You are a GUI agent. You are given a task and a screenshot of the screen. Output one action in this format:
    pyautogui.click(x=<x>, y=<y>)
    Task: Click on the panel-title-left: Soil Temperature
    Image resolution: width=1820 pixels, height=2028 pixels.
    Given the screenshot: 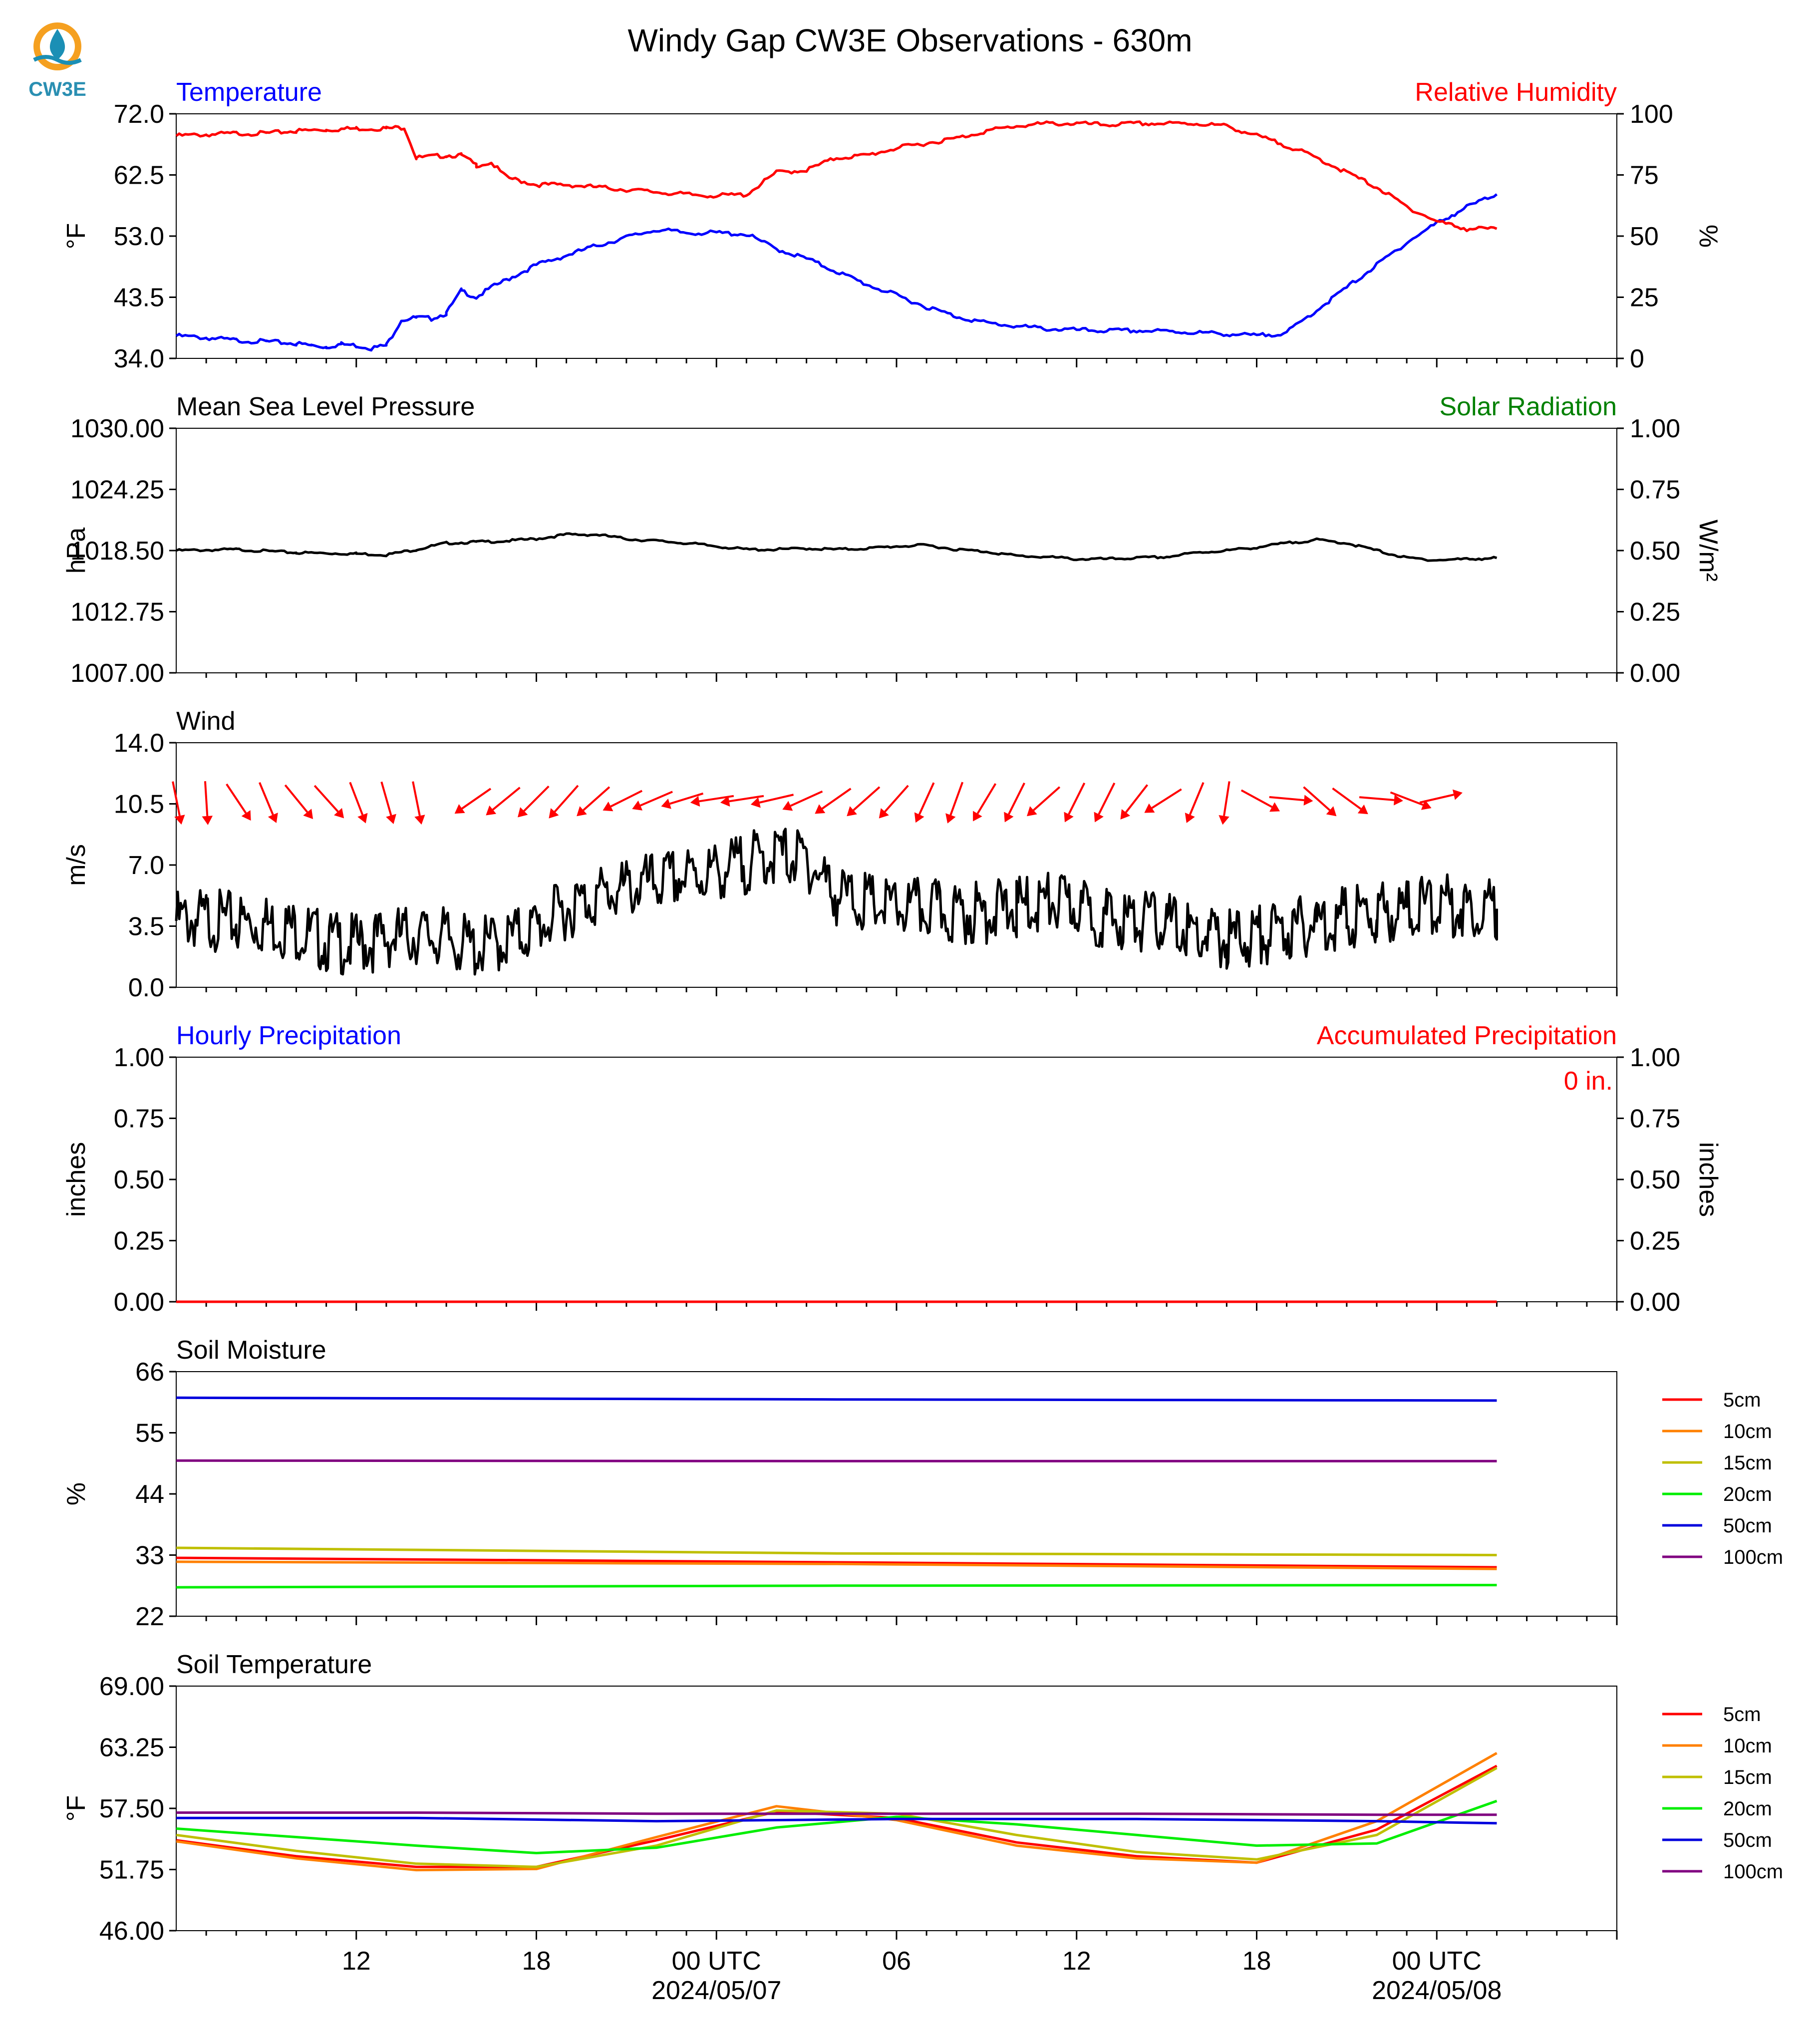 What is the action you would take?
    pyautogui.click(x=274, y=1664)
    